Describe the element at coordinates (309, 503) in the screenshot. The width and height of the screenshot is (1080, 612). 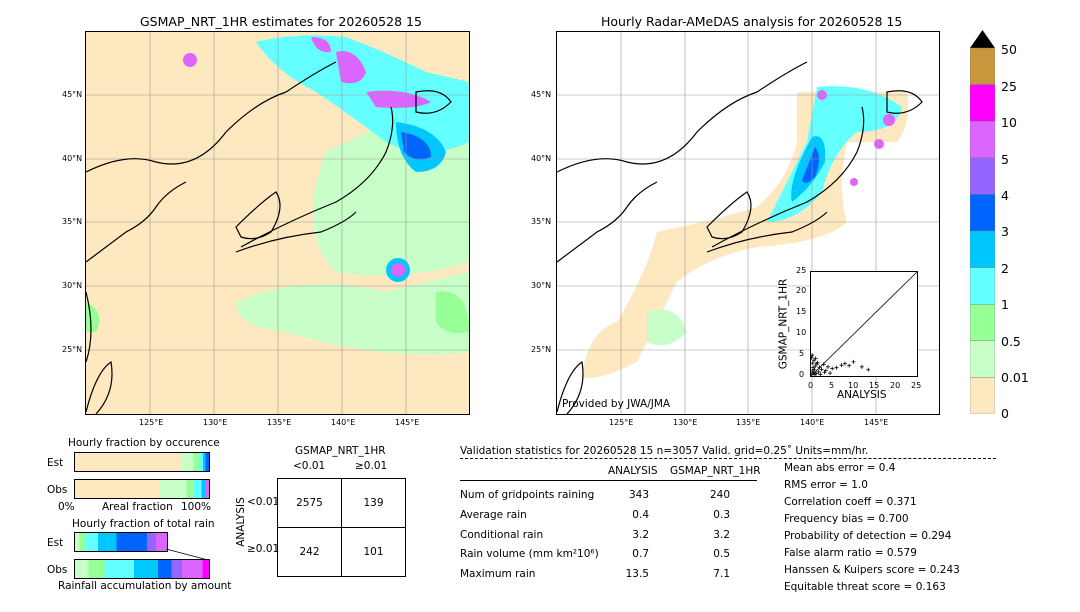
I see `contingency-cell-hit-none: 2575` at that location.